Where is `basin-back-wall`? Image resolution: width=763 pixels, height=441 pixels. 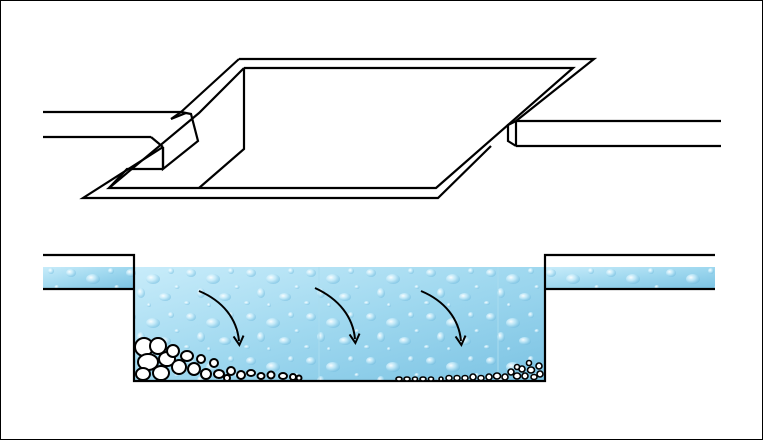 basin-back-wall is located at coordinates (222, 128).